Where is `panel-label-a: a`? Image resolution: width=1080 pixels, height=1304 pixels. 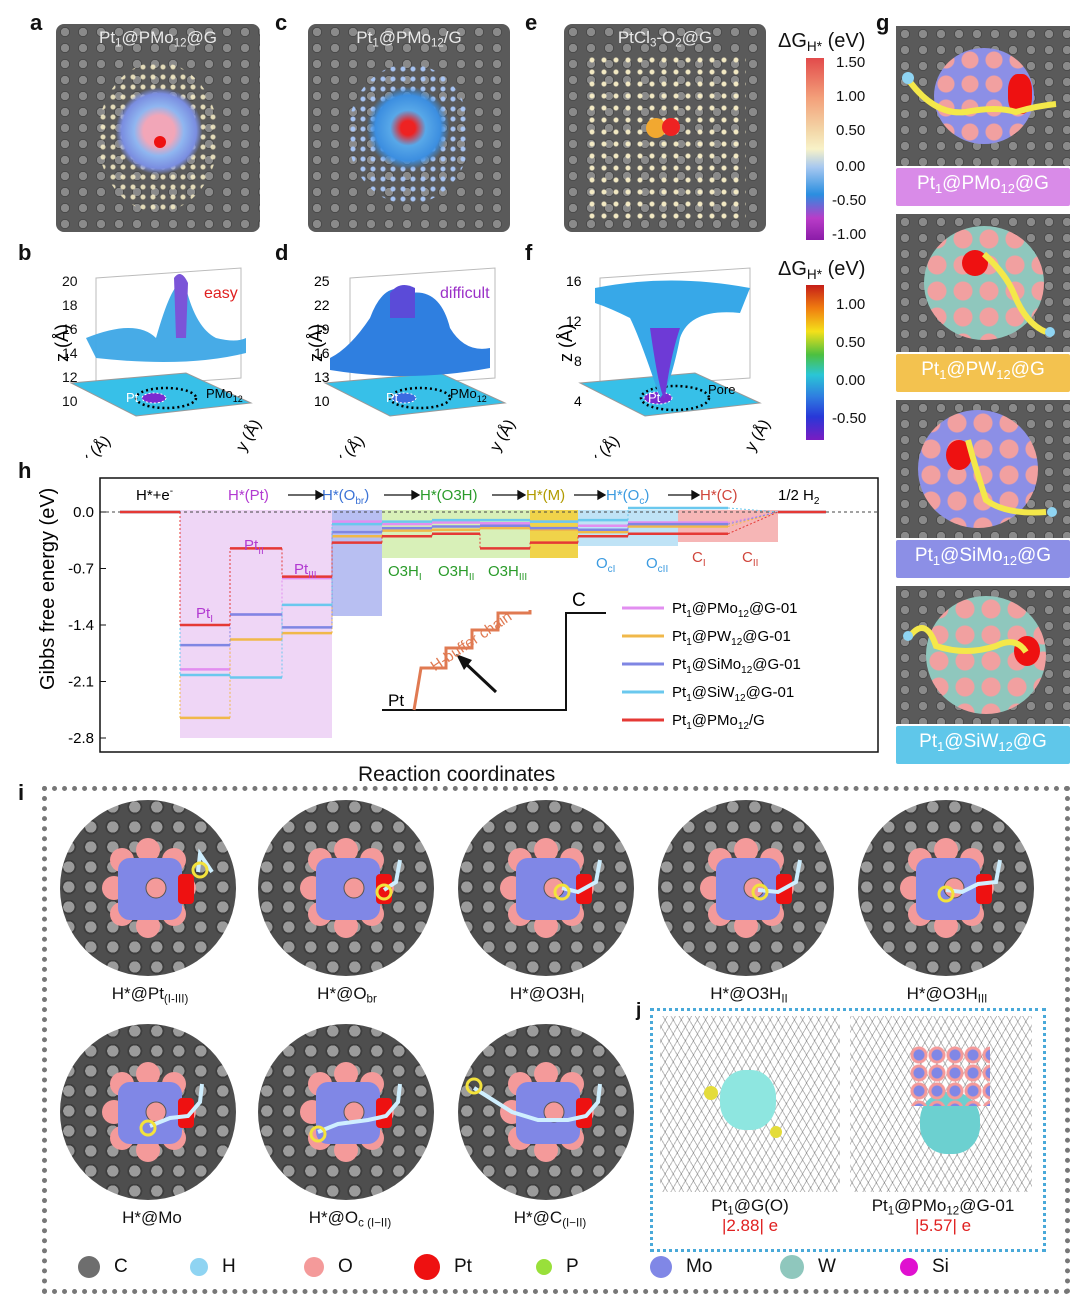 panel-label-a: a is located at coordinates (36, 22).